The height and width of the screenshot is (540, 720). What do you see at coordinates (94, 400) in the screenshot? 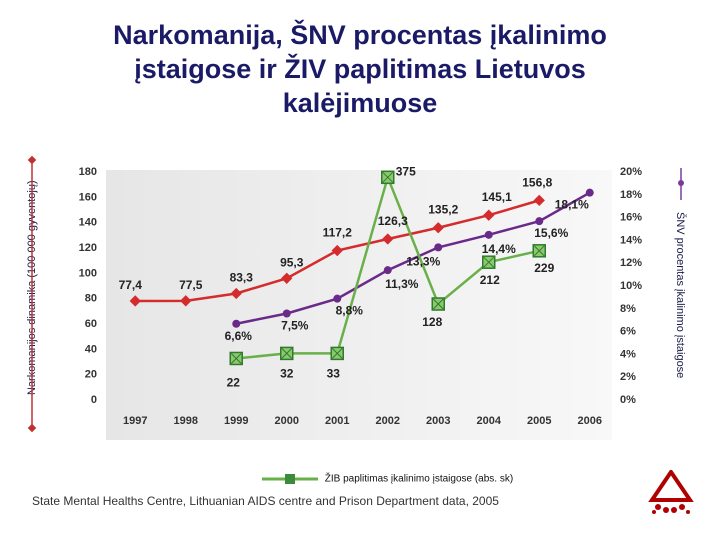
I see `y-left-tick-label: 0` at bounding box center [94, 400].